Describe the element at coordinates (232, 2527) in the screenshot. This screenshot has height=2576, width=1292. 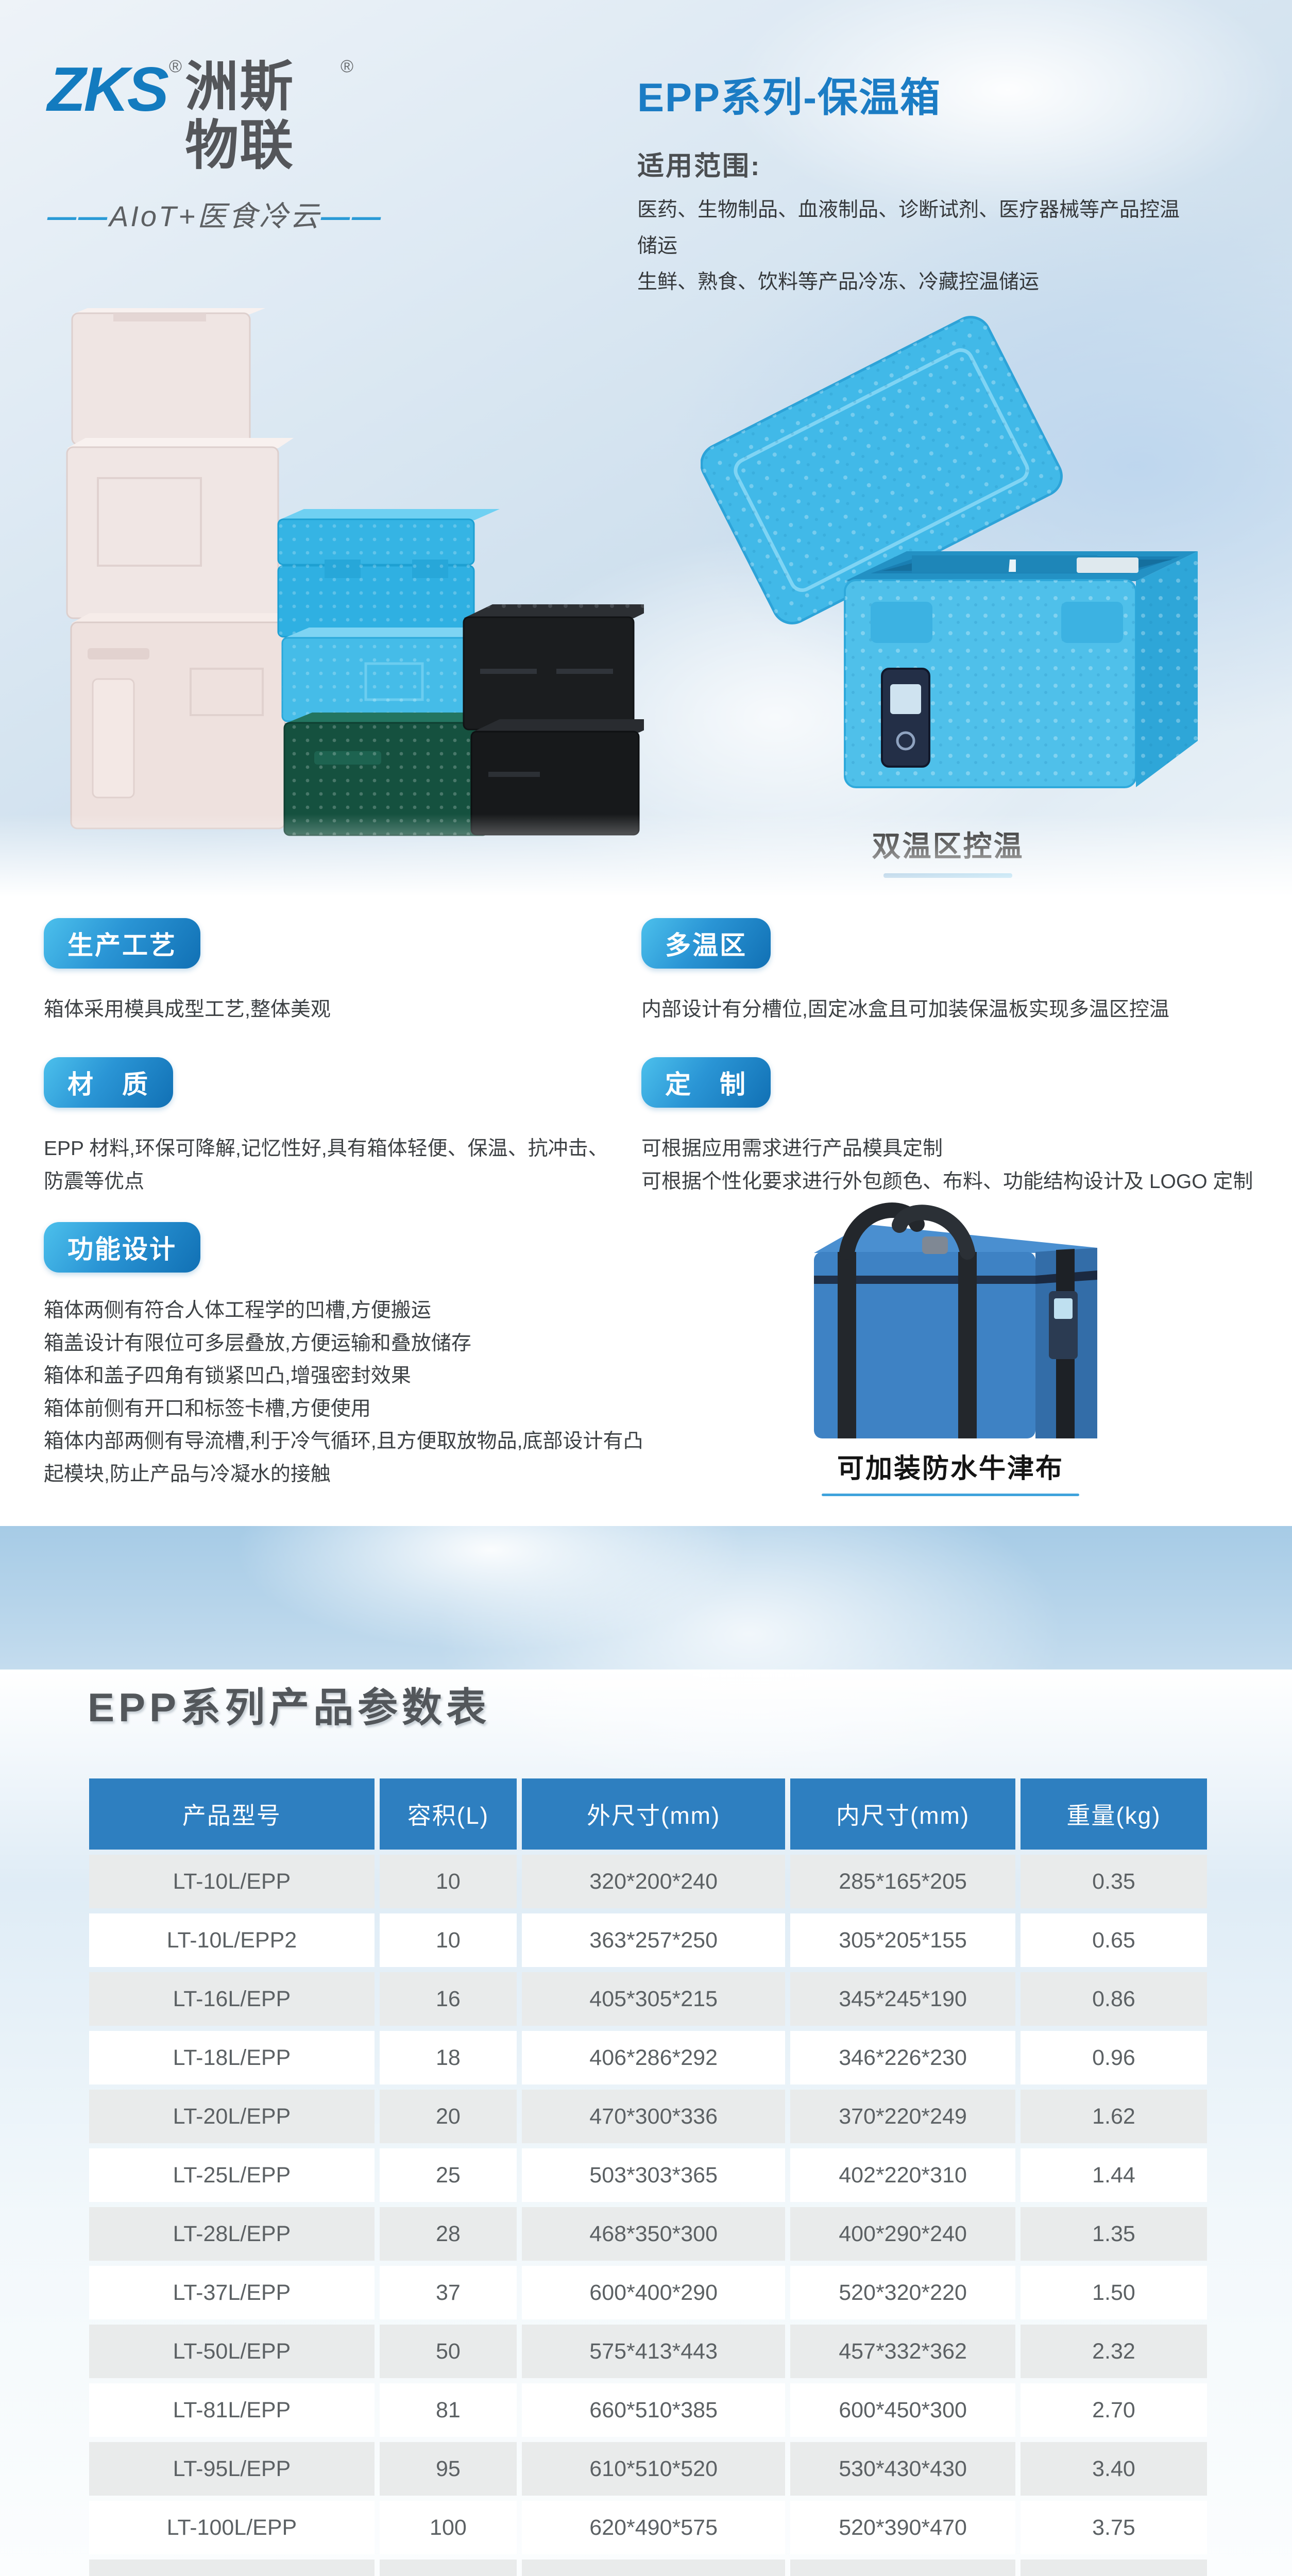
I see `table-cell: LT-100L/EPP` at that location.